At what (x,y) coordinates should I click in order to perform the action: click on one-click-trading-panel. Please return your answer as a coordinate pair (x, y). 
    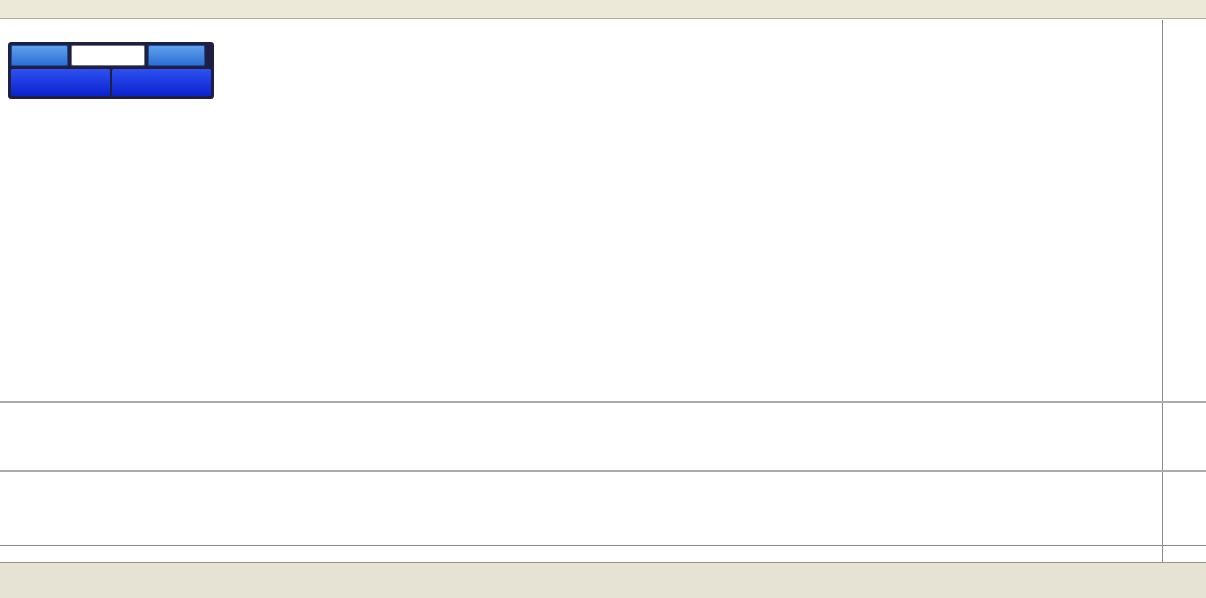
    Looking at the image, I should click on (111, 70).